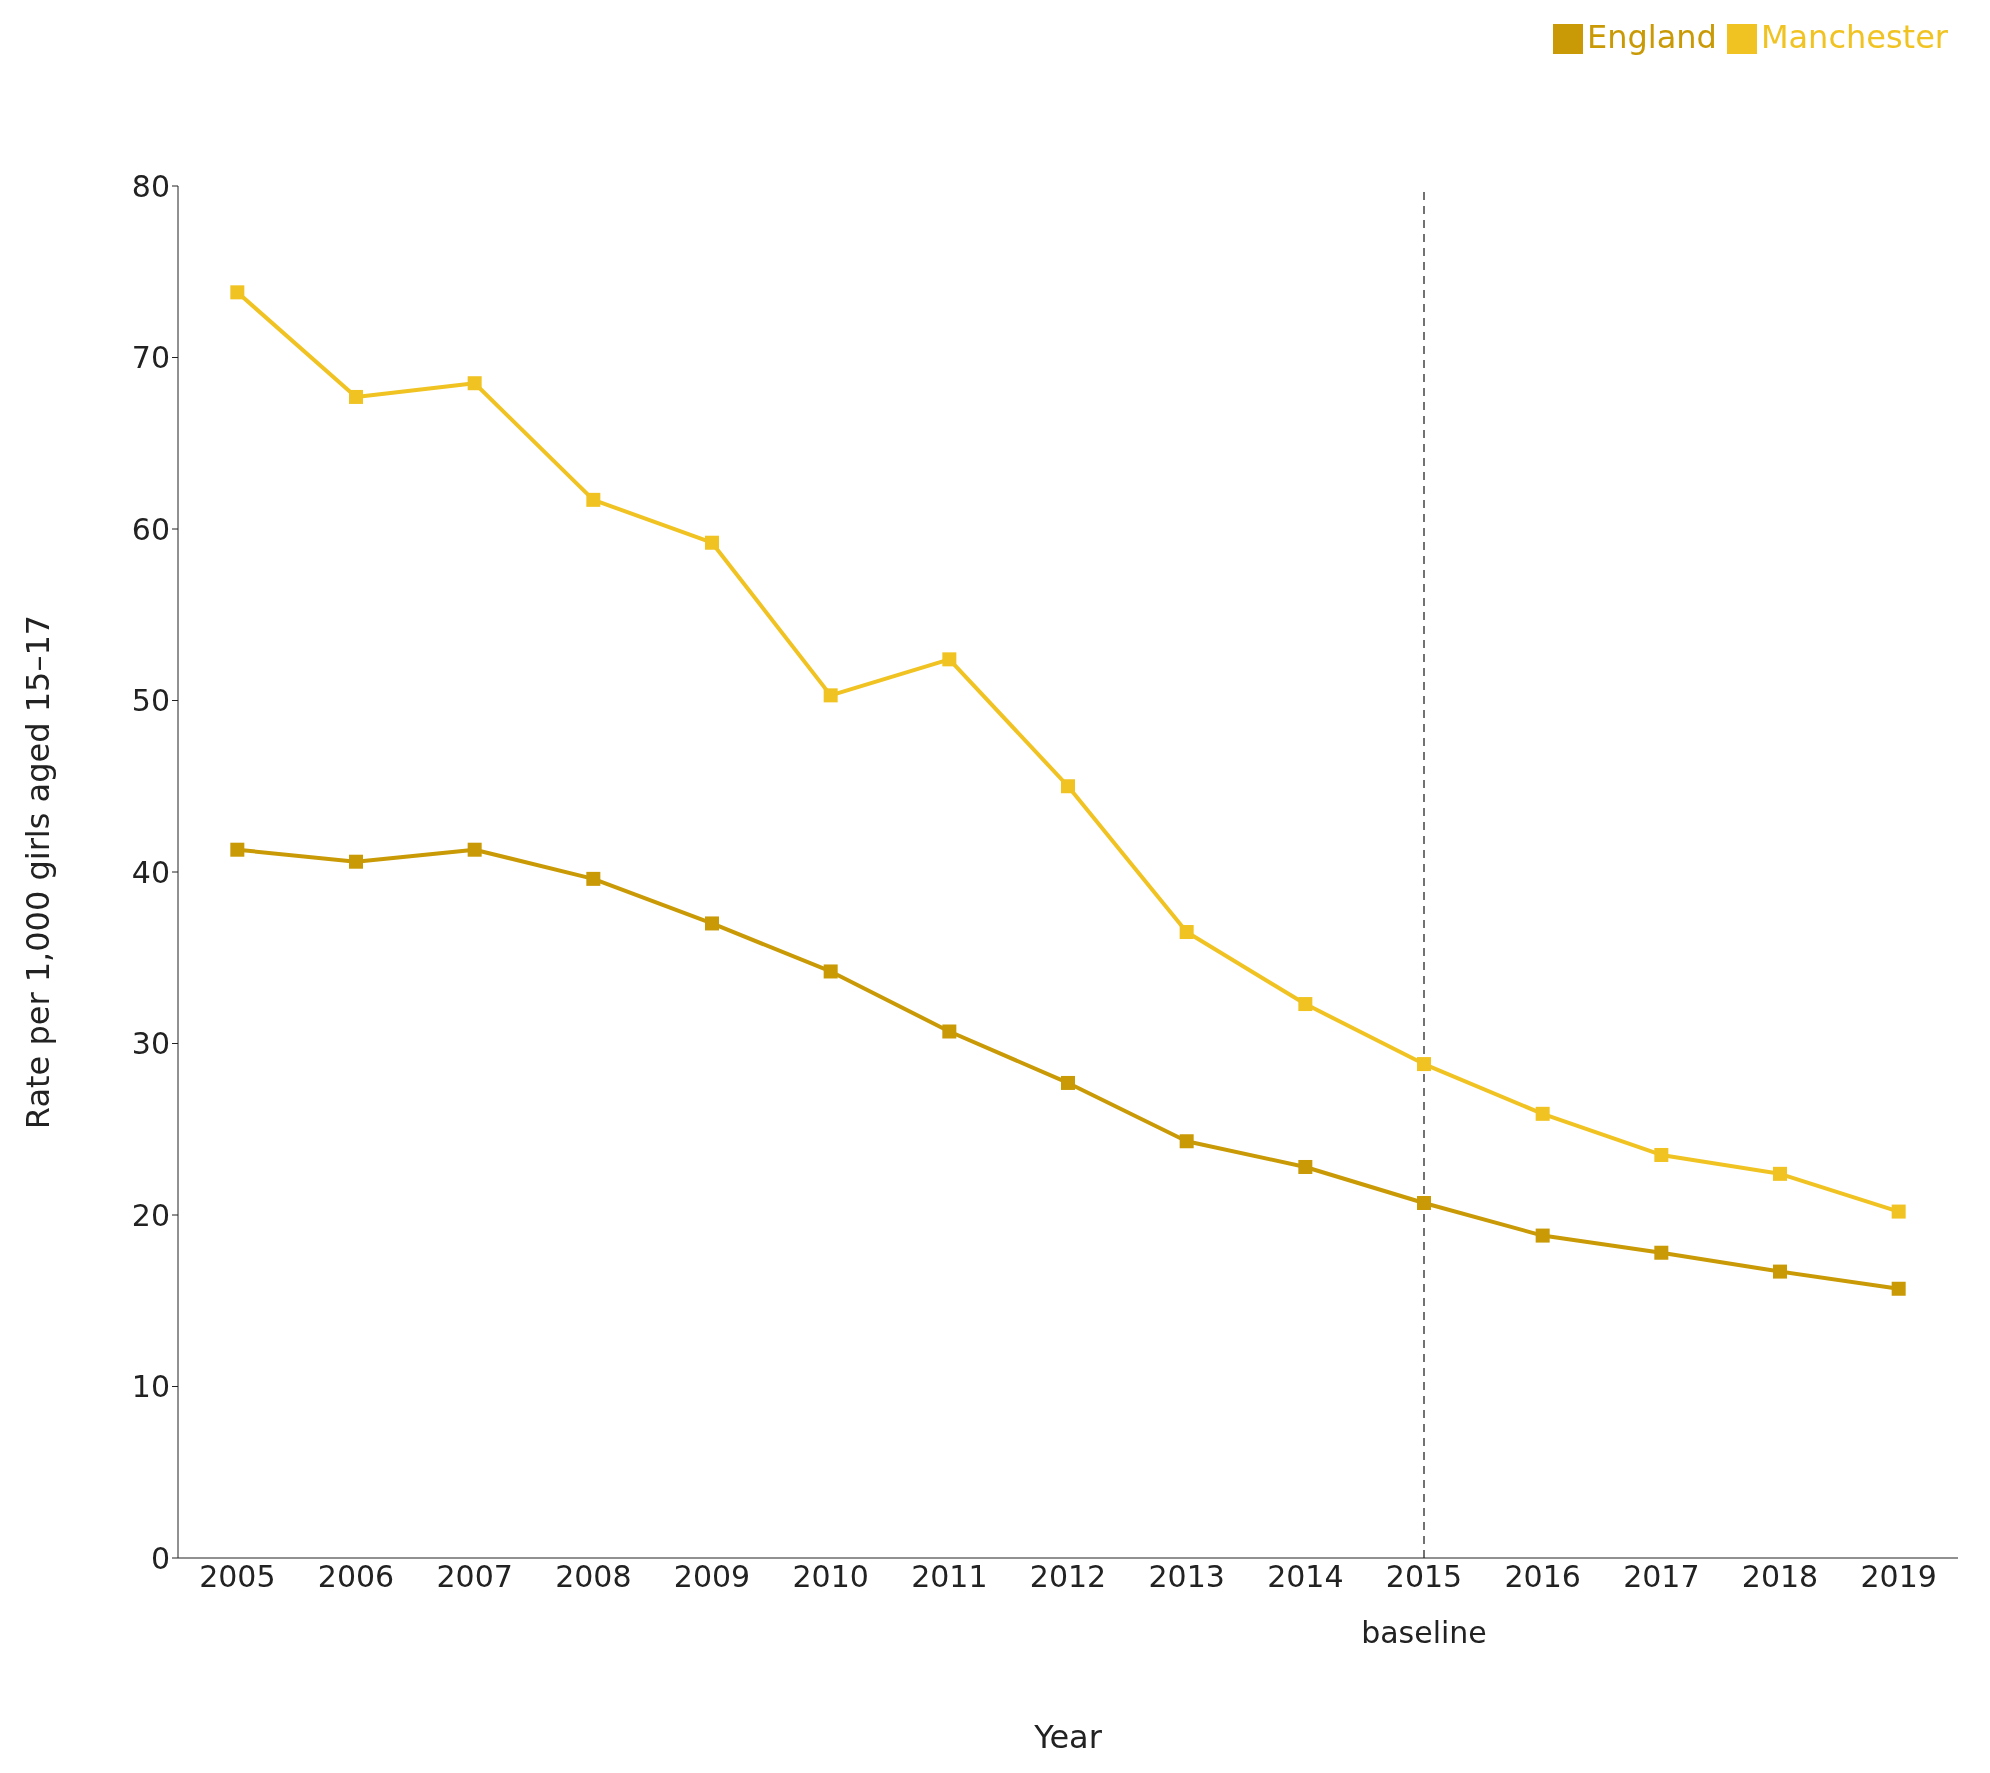  Describe the element at coordinates (160, 1558) in the screenshot. I see `y-tick-label: 0` at that location.